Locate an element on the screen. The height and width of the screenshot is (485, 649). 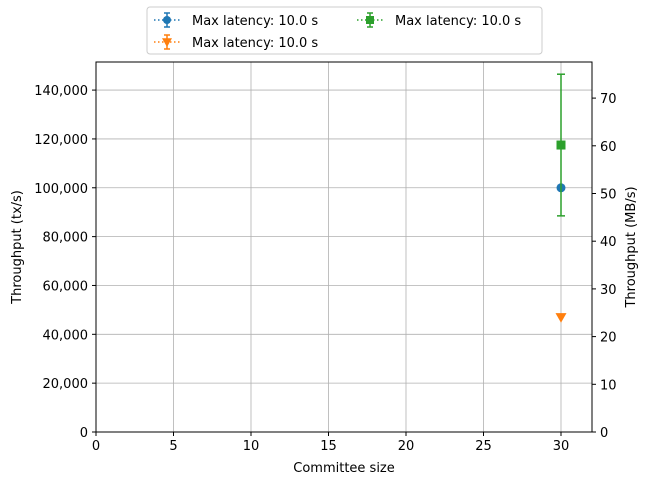
x-axis-label: Committee size is located at coordinates (344, 468).